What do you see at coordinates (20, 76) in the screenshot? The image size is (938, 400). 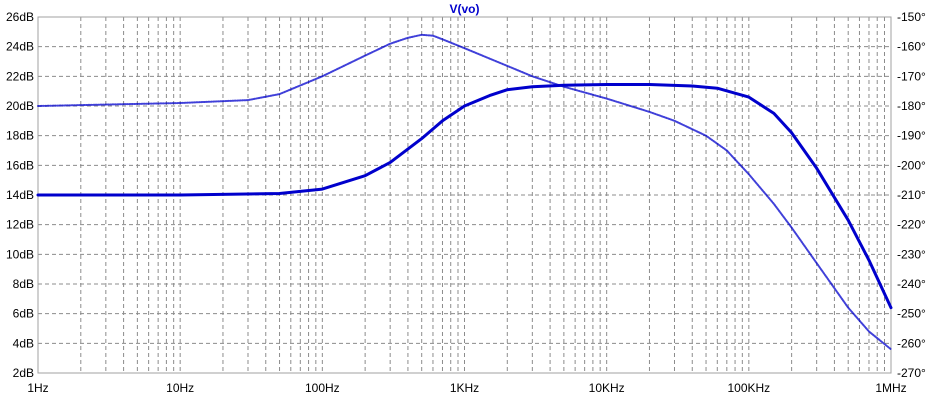 I see `y-left-tick-label: 22dB` at bounding box center [20, 76].